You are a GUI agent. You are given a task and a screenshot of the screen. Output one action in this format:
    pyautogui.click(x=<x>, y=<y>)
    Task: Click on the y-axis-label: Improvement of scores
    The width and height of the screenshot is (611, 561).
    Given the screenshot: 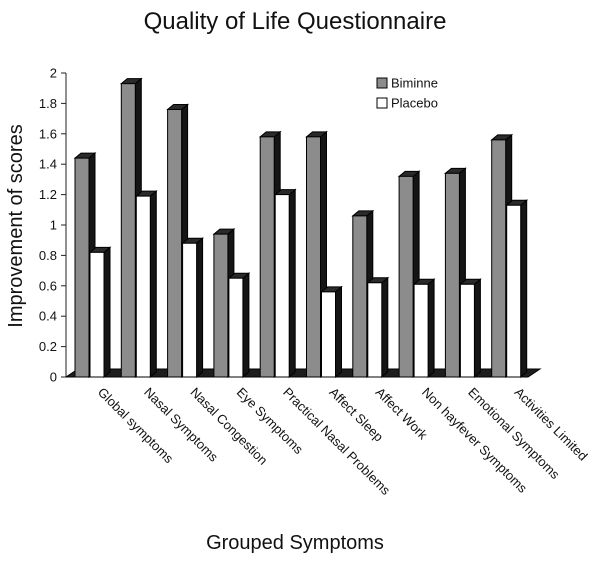 What is the action you would take?
    pyautogui.click(x=16, y=225)
    